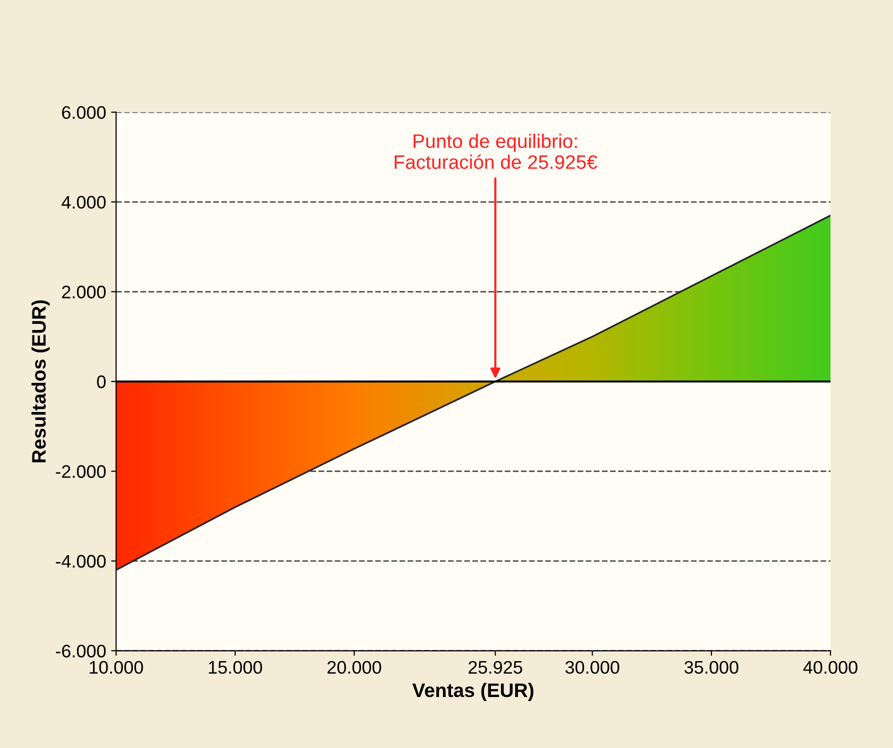 This screenshot has height=748, width=893. Describe the element at coordinates (473, 691) in the screenshot. I see `x-axis-title: Ventas (EUR)` at that location.